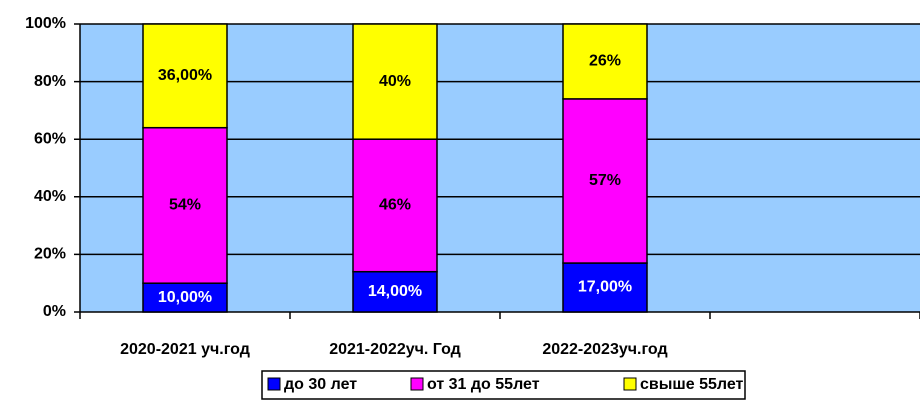 This screenshot has width=920, height=403. I want to click on data-label: 17,00%, so click(605, 287).